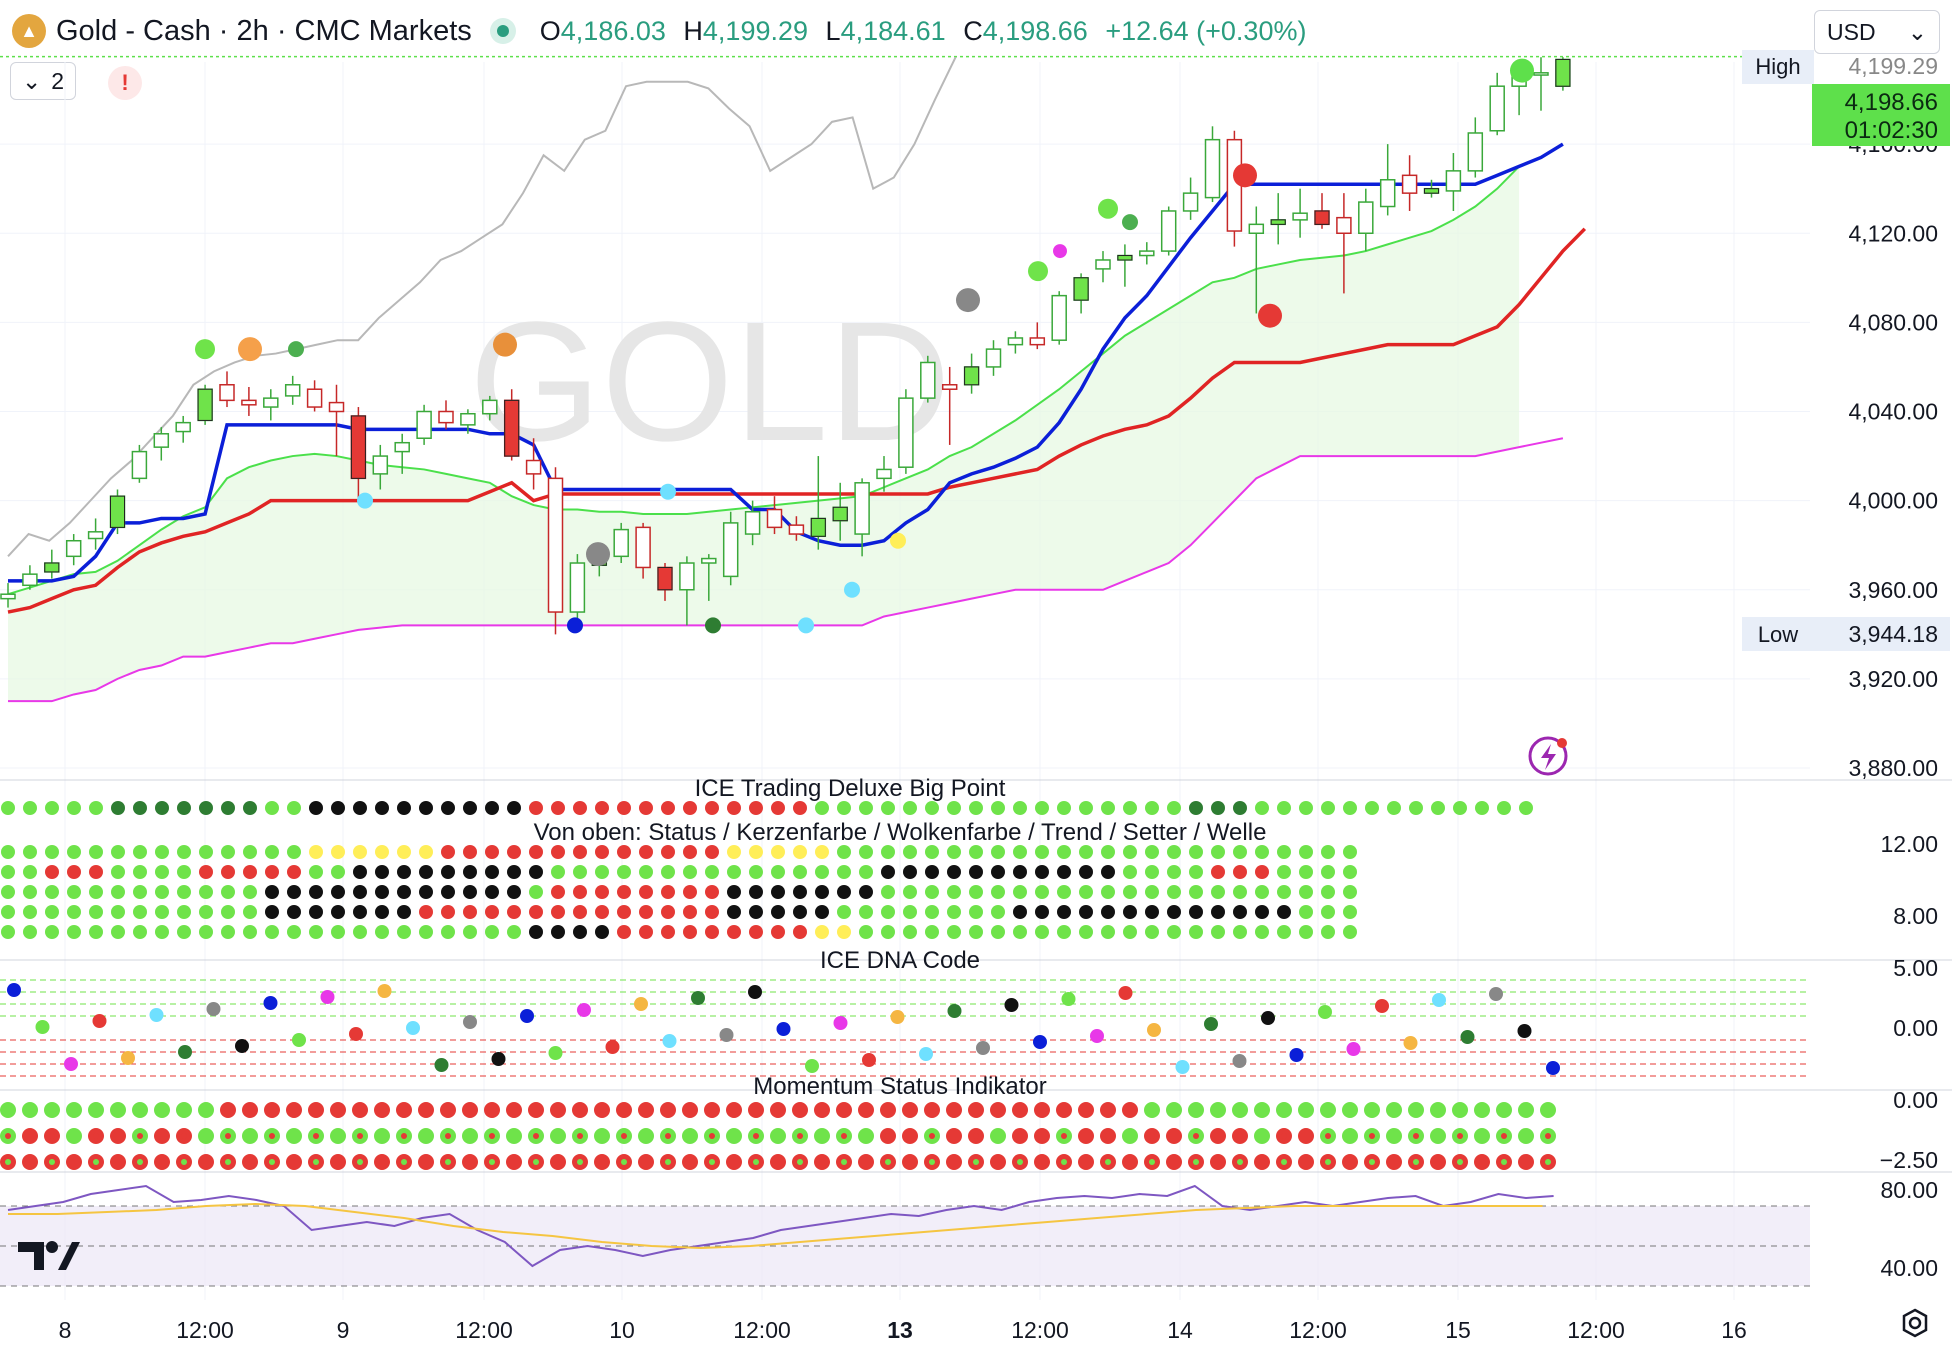 The image size is (1952, 1352). What do you see at coordinates (205, 1330) in the screenshot?
I see `x-tick-label: 12:00` at bounding box center [205, 1330].